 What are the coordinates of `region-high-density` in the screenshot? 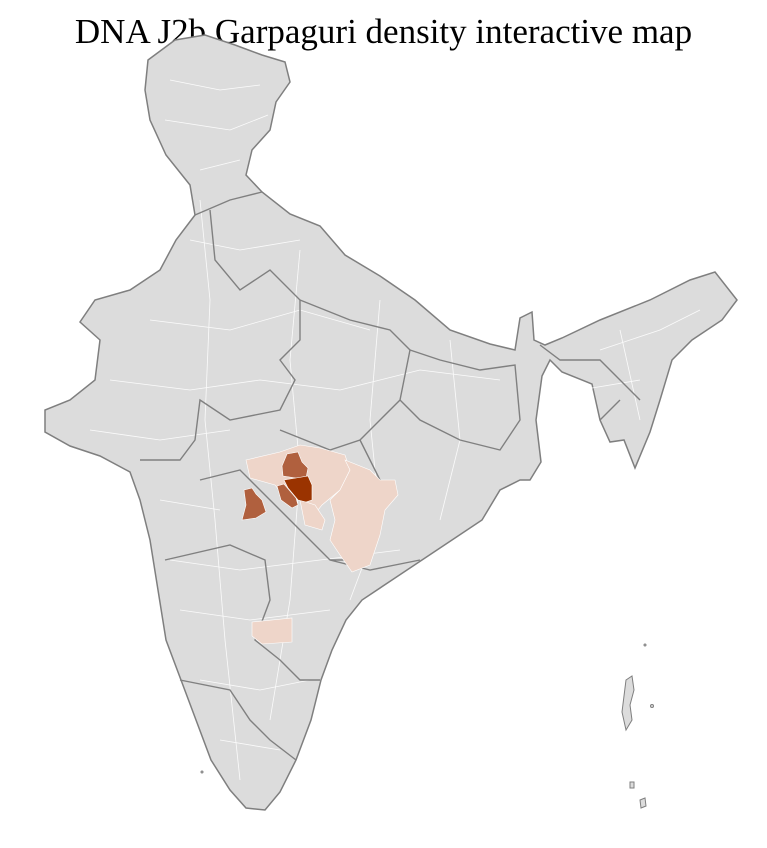 It's located at (298, 489).